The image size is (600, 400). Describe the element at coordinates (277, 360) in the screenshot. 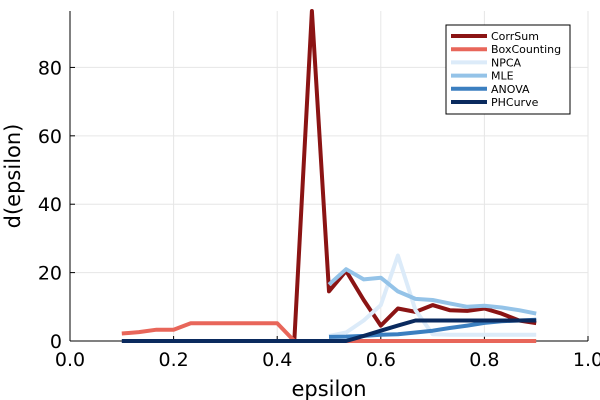

I see `x-tick-label: 0.4` at that location.